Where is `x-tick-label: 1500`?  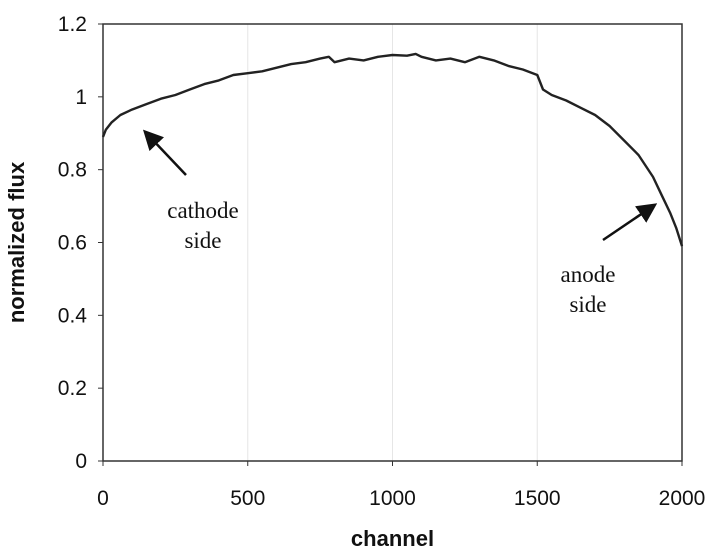 x-tick-label: 1500 is located at coordinates (537, 498).